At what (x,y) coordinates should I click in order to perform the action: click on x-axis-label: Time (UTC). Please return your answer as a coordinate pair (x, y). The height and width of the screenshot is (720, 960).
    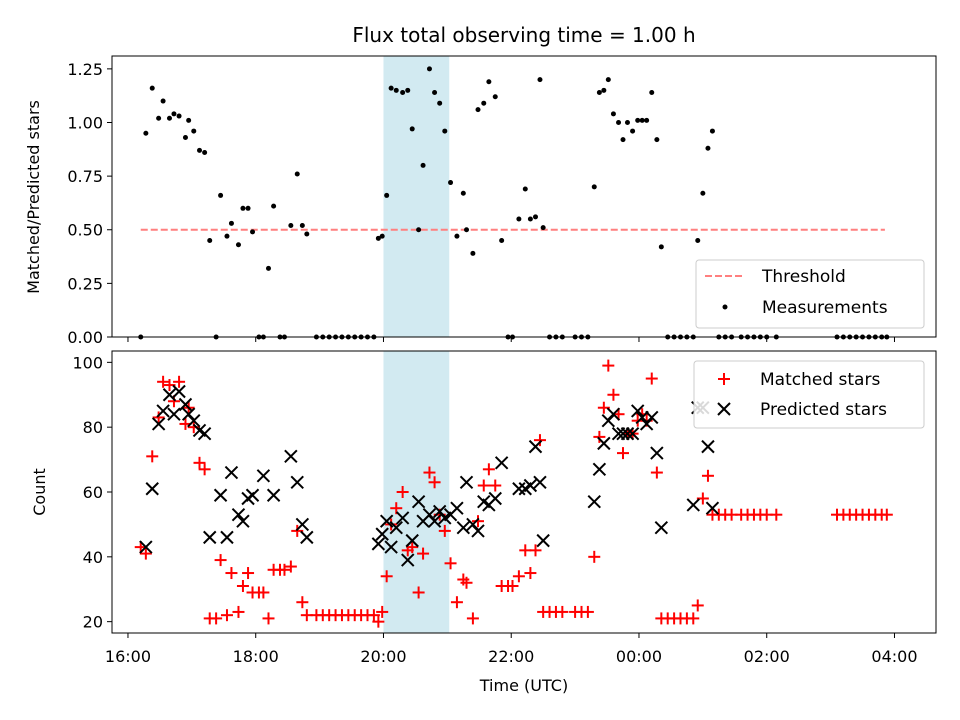
    Looking at the image, I should click on (523, 685).